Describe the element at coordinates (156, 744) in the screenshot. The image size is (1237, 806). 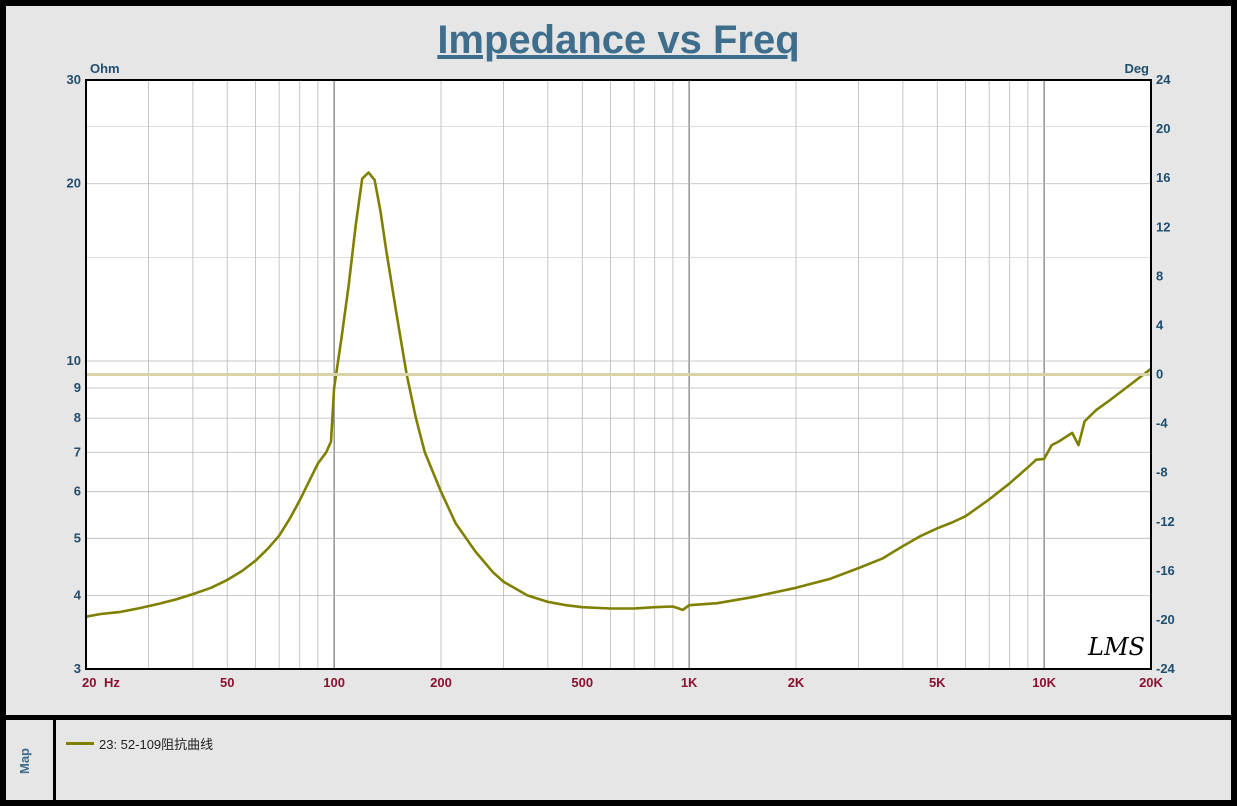
I see `legend-label: 23: 52-109阻抗曲线` at that location.